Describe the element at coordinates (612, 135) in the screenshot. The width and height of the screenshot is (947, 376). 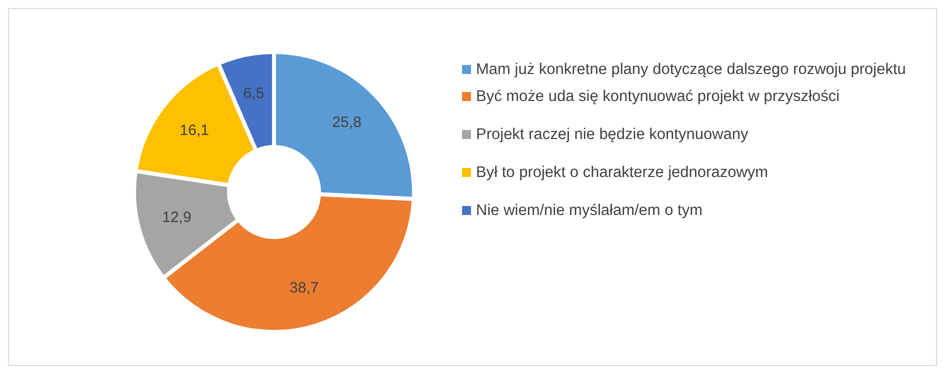
I see `legend-label: Projekt raczej nie będzie kontynuowany` at that location.